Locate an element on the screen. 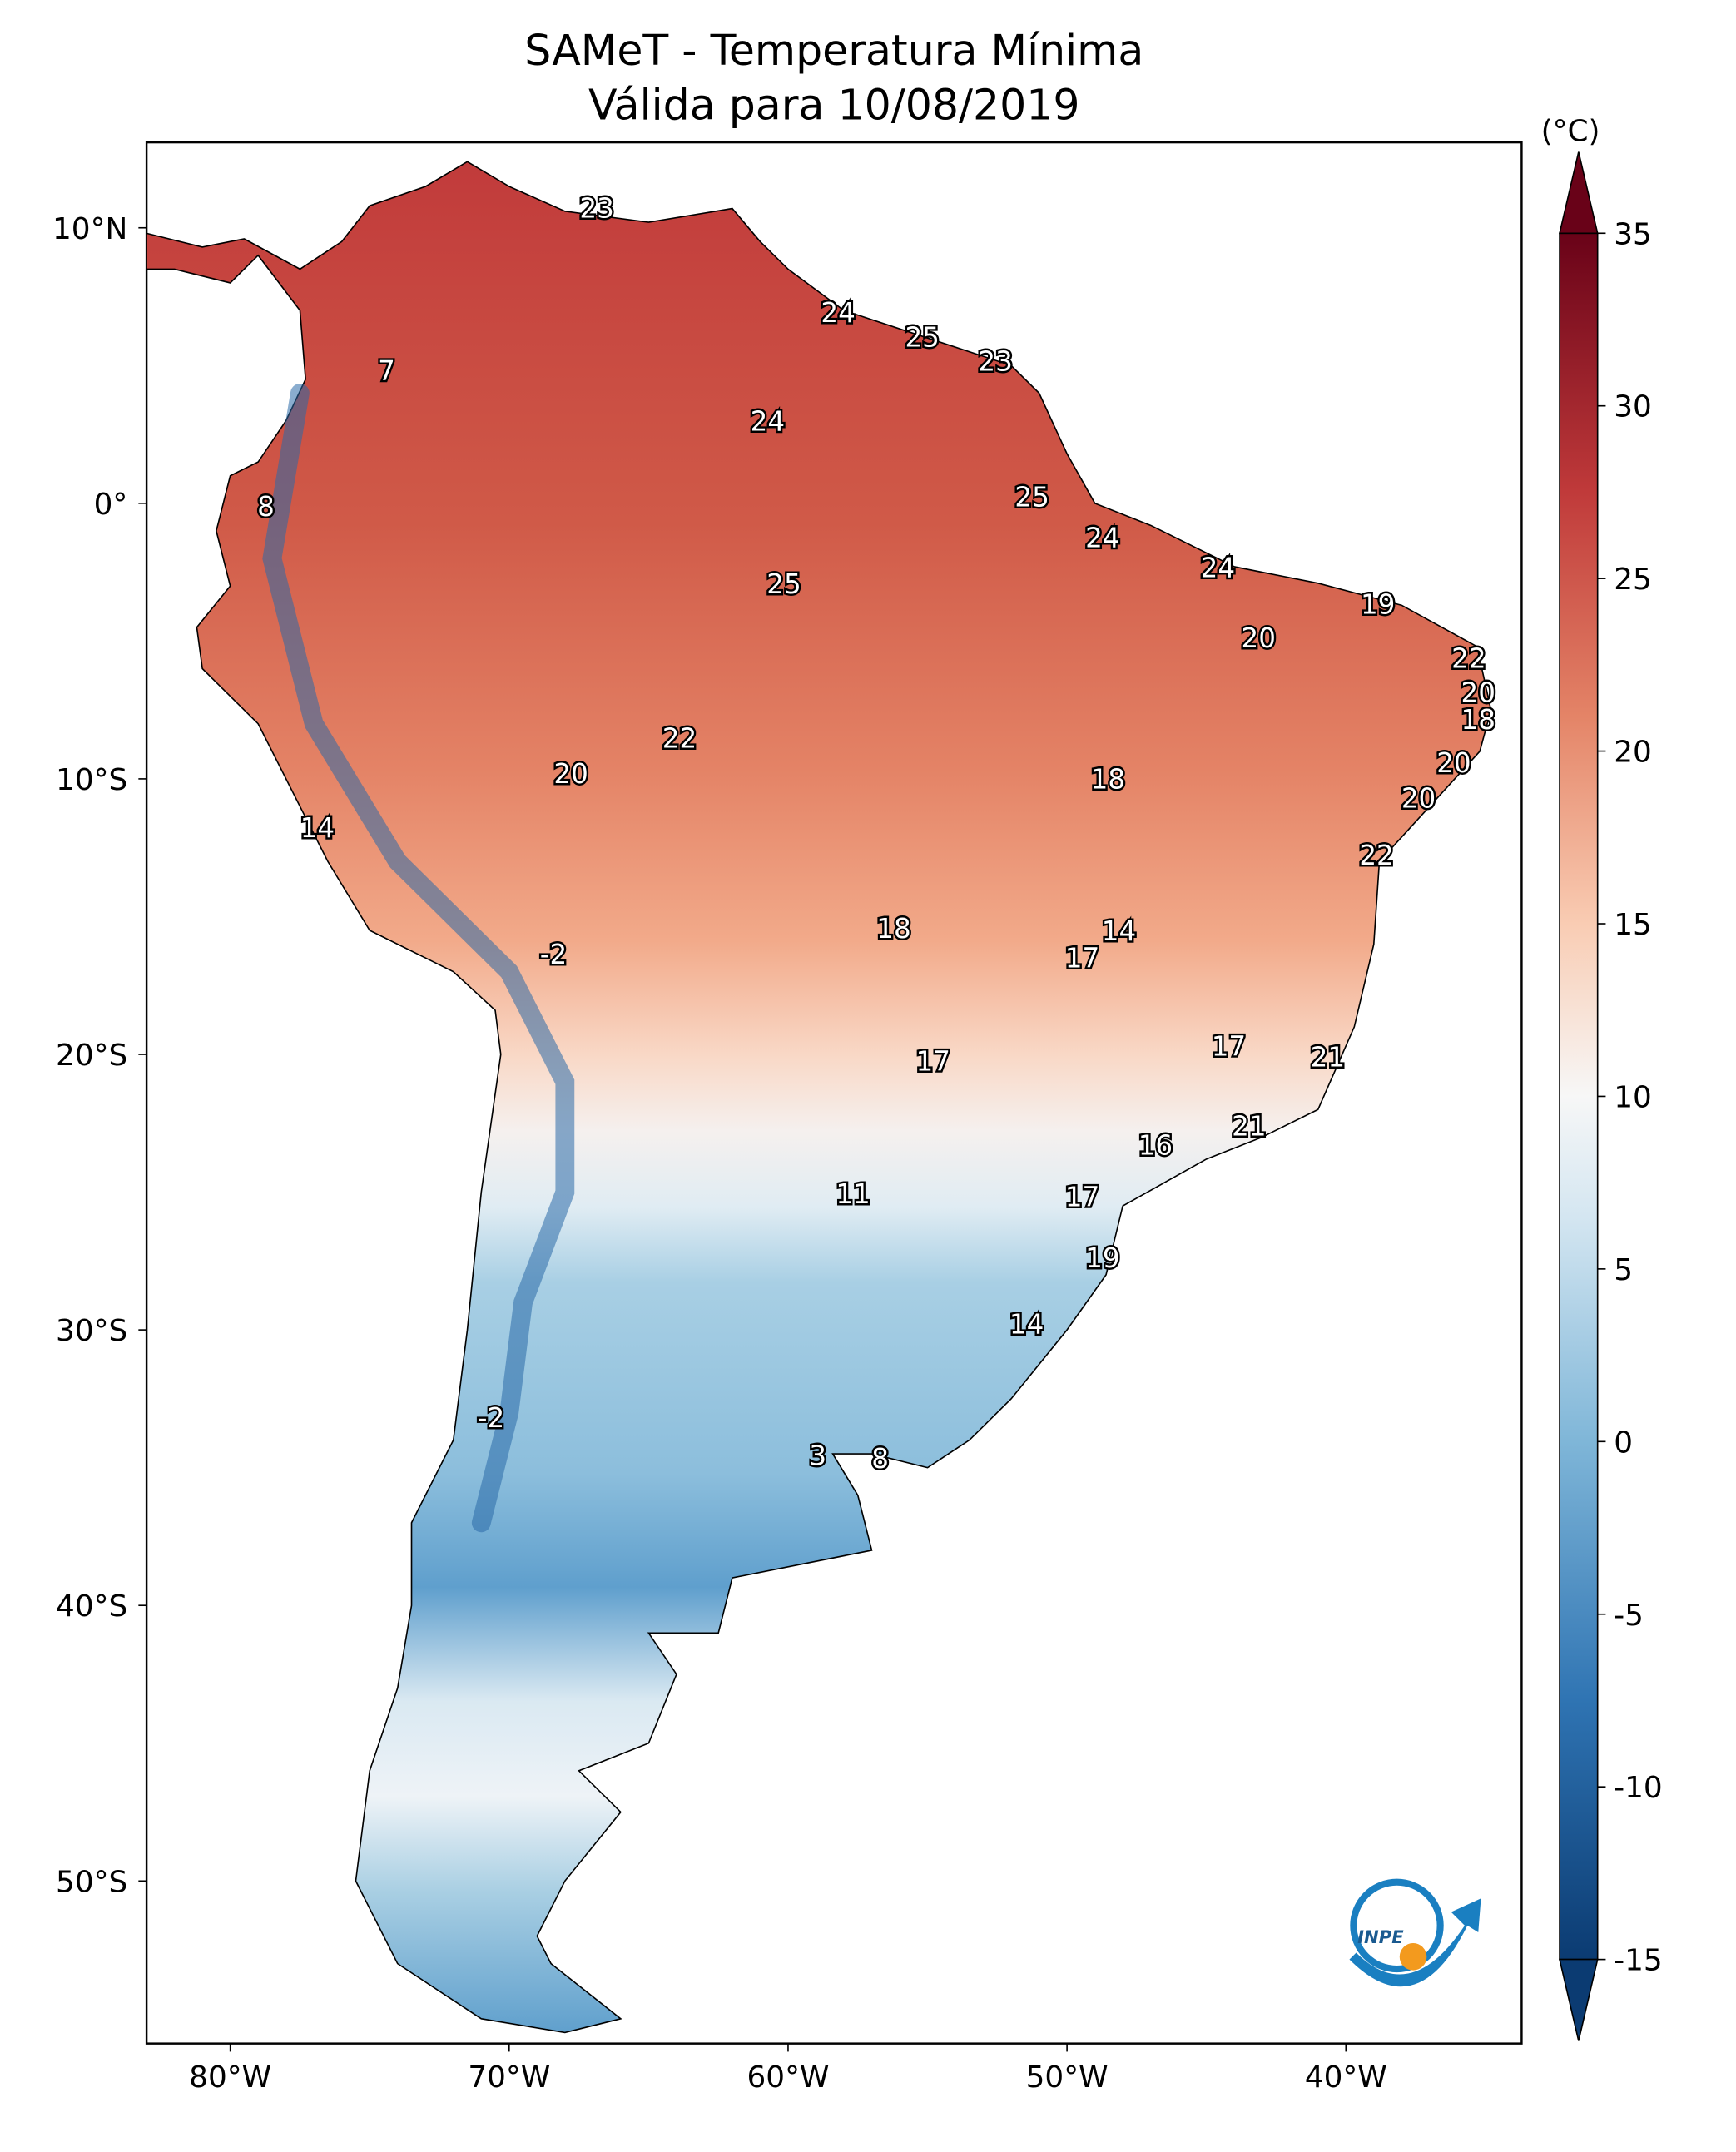 The width and height of the screenshot is (1736, 2152). colorbar-tick-label: 35 is located at coordinates (1633, 234).